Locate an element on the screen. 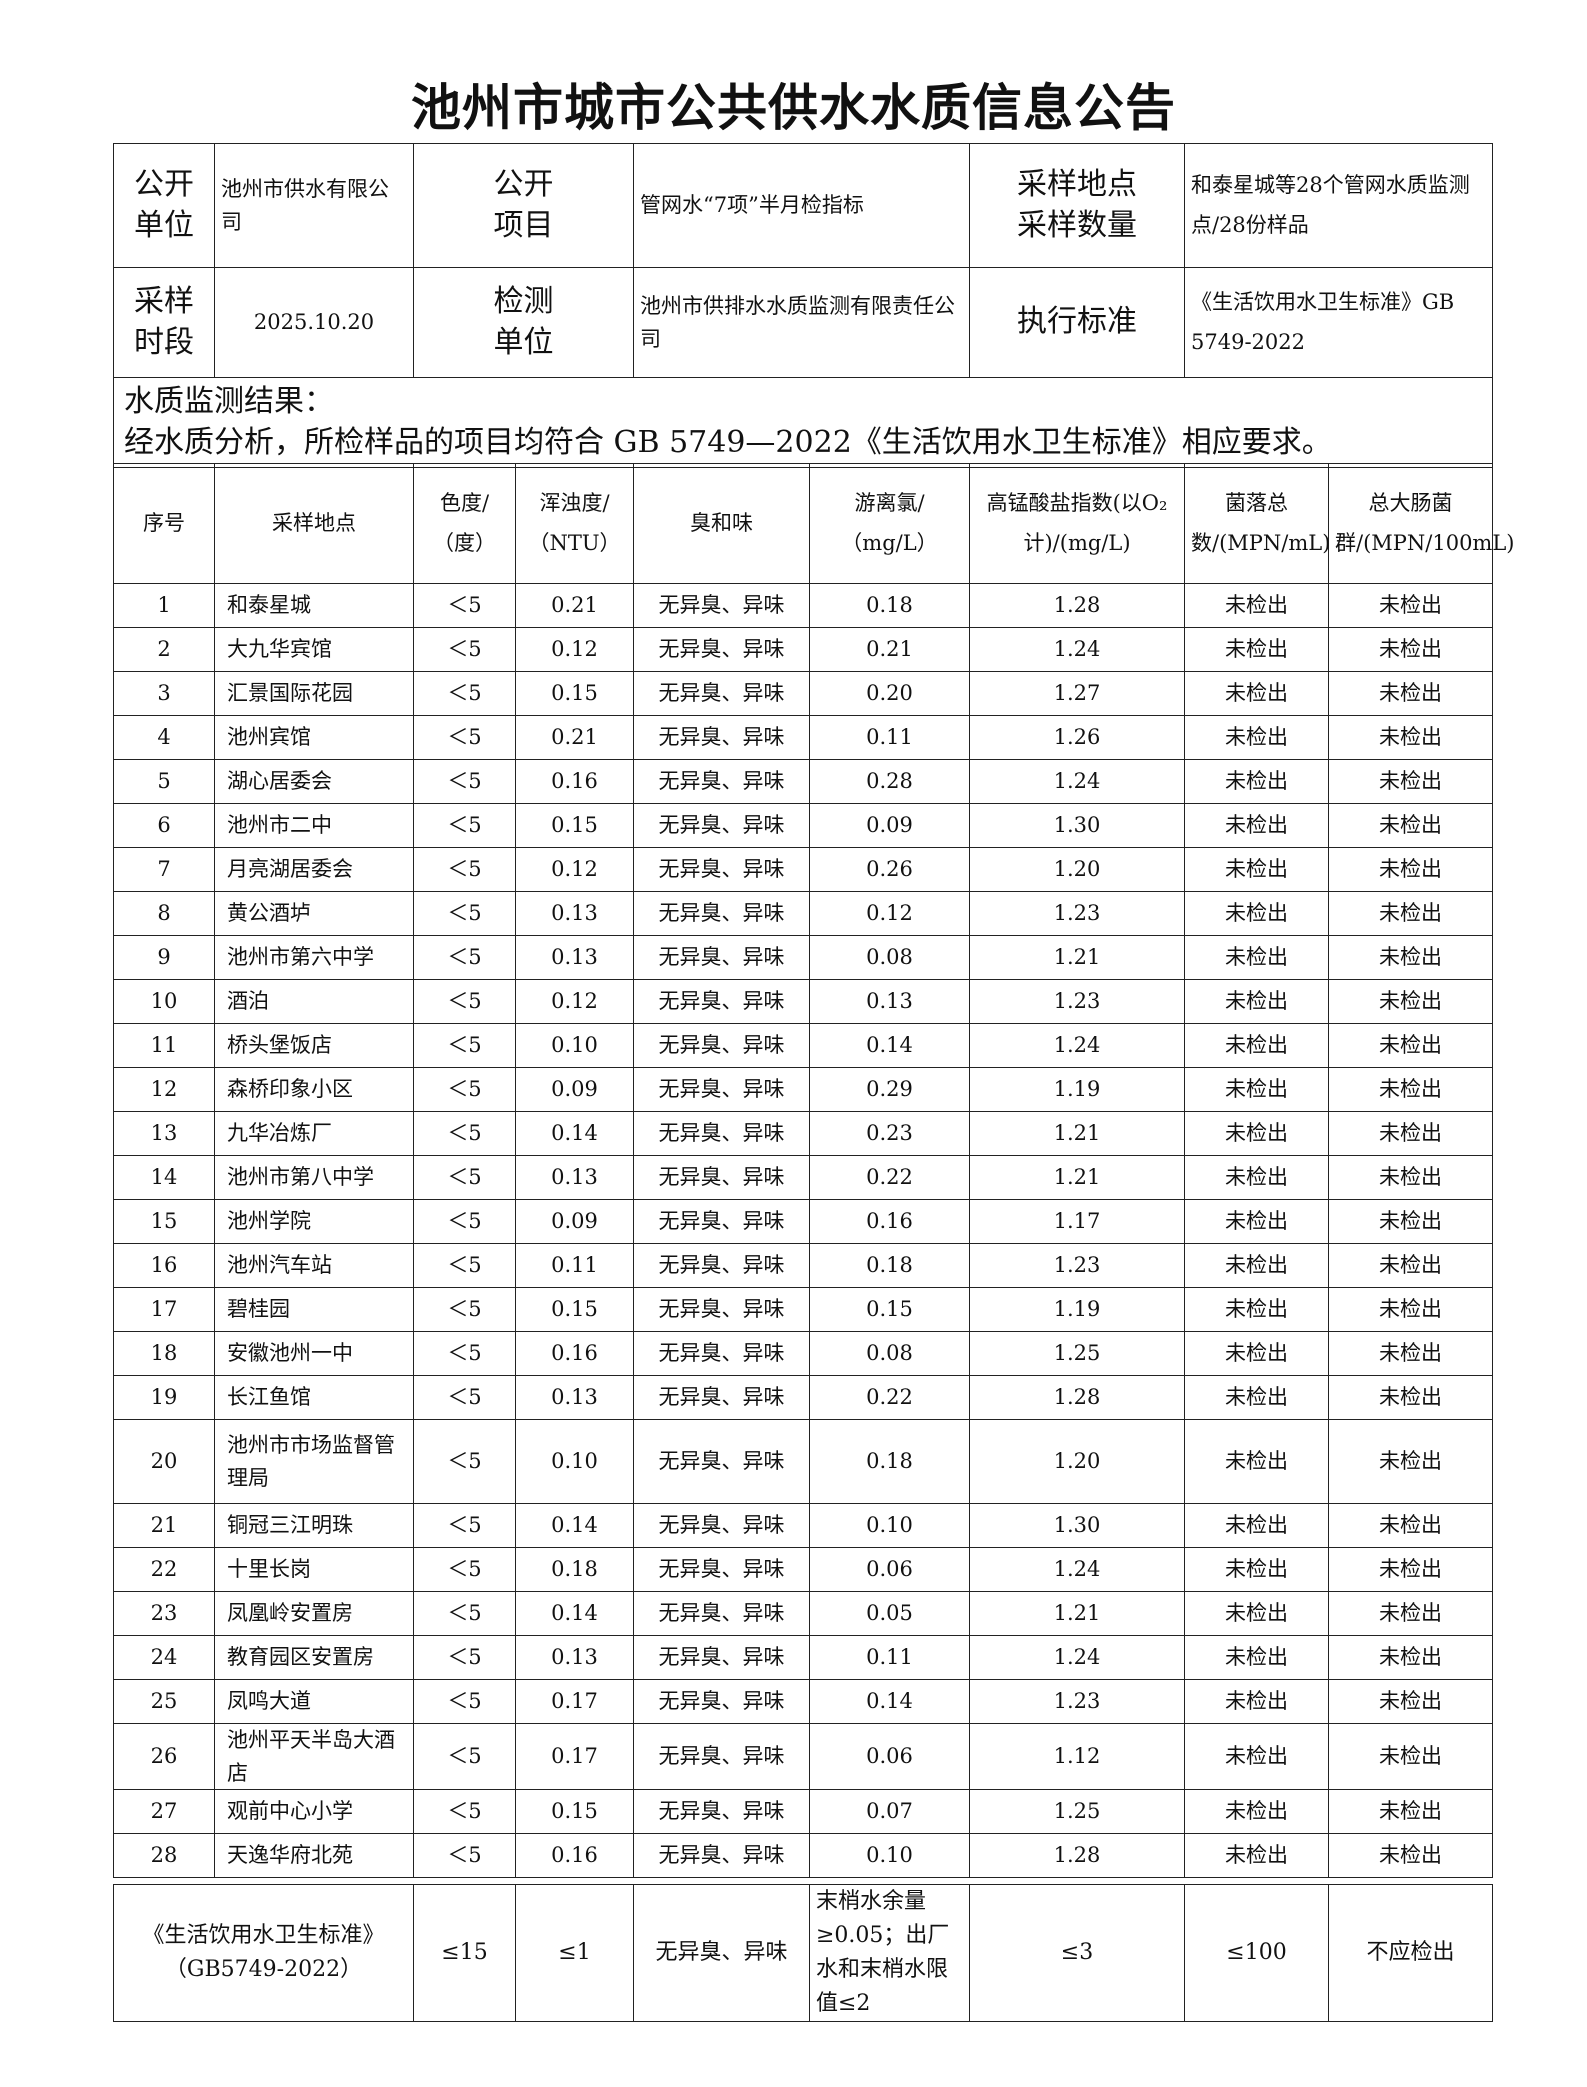  table-row: 11 桥头堡饭店 ＜5 0.10 无异臭、异味 0.14 1.24 未检出 未检出 is located at coordinates (803, 1045).